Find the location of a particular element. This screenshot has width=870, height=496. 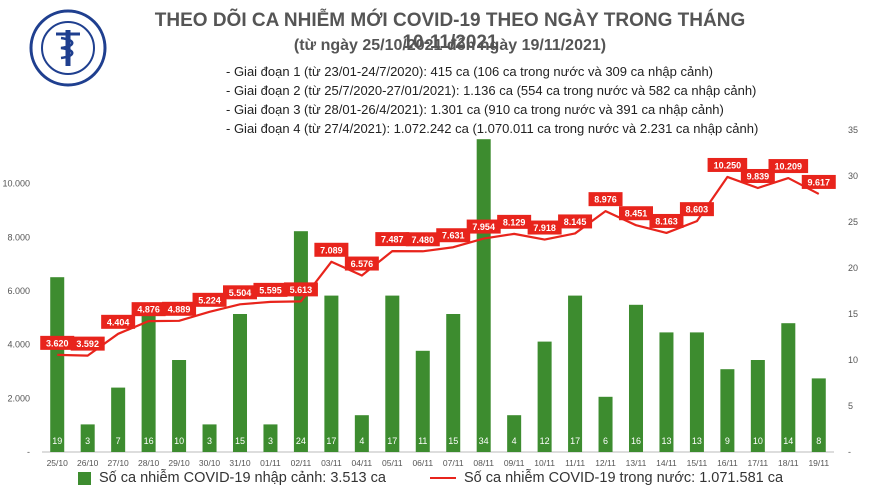

line-value-label: 5.224 is located at coordinates (209, 300).